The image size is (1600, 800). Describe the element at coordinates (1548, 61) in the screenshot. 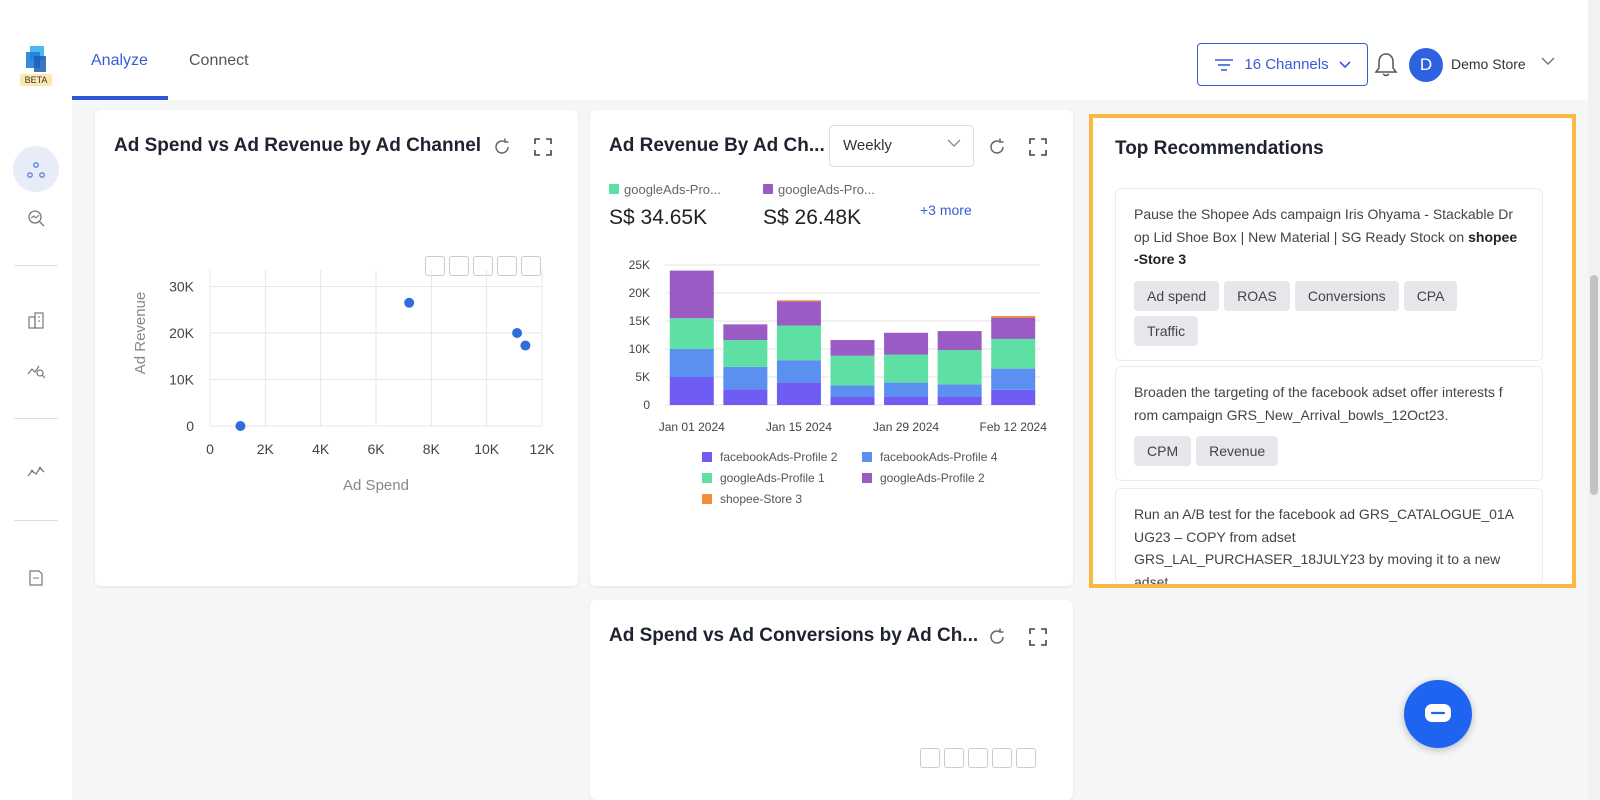

I see `store-chevron-down-icon` at that location.